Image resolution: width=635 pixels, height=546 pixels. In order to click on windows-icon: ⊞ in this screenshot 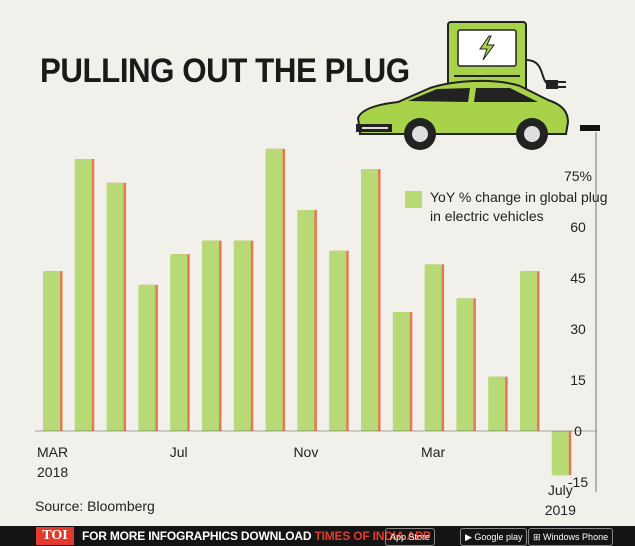, I will do `click(538, 537)`.